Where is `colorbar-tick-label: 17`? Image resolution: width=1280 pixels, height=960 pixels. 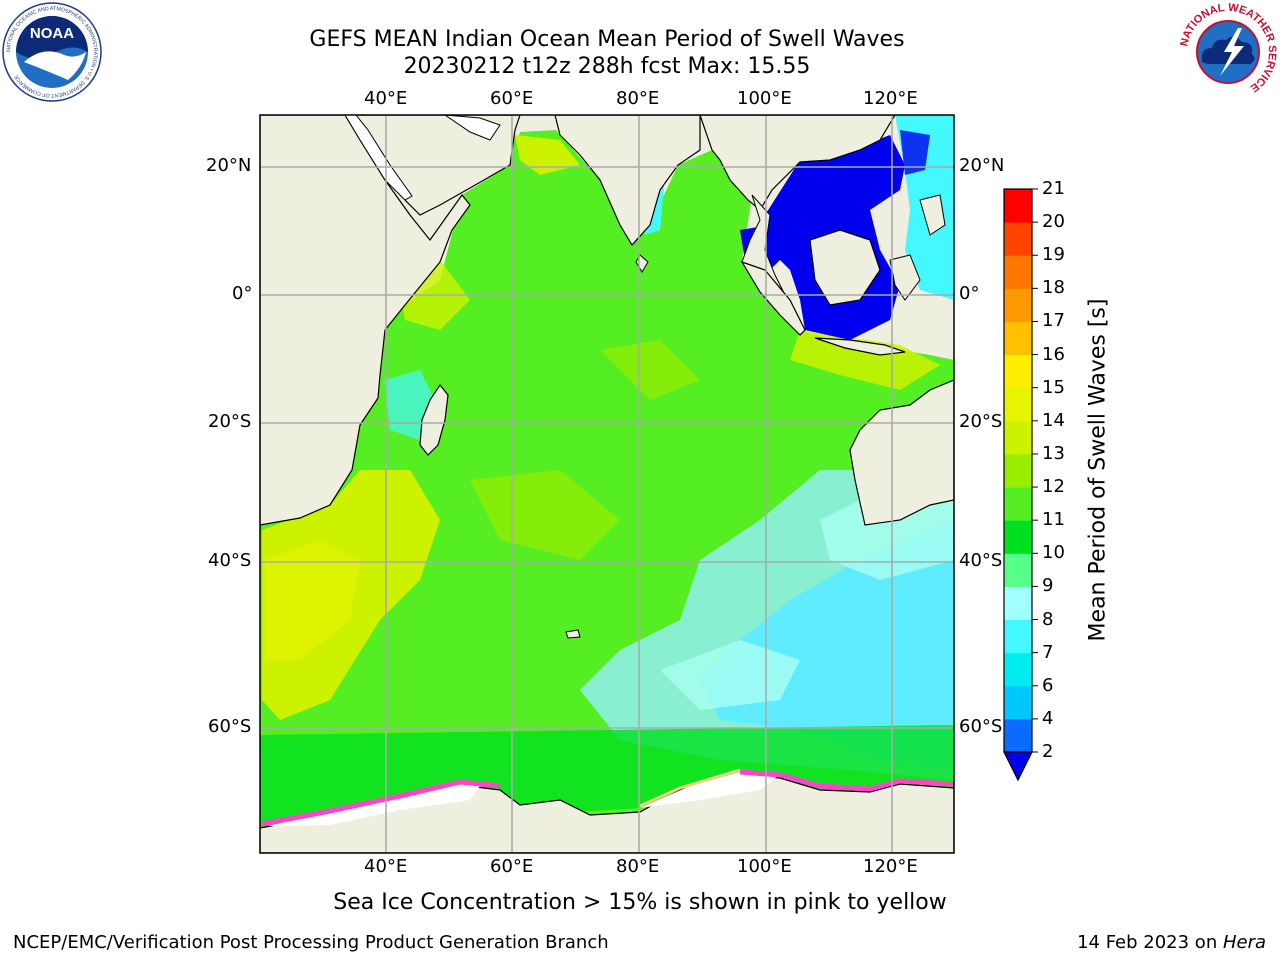
colorbar-tick-label: 17 is located at coordinates (1053, 321).